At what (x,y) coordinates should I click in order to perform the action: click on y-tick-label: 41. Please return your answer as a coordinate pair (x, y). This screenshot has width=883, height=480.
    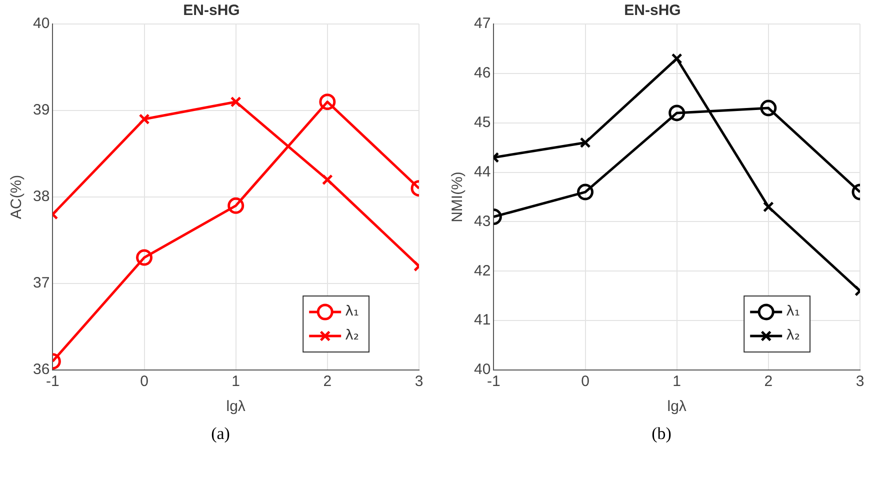
    Looking at the image, I should click on (482, 320).